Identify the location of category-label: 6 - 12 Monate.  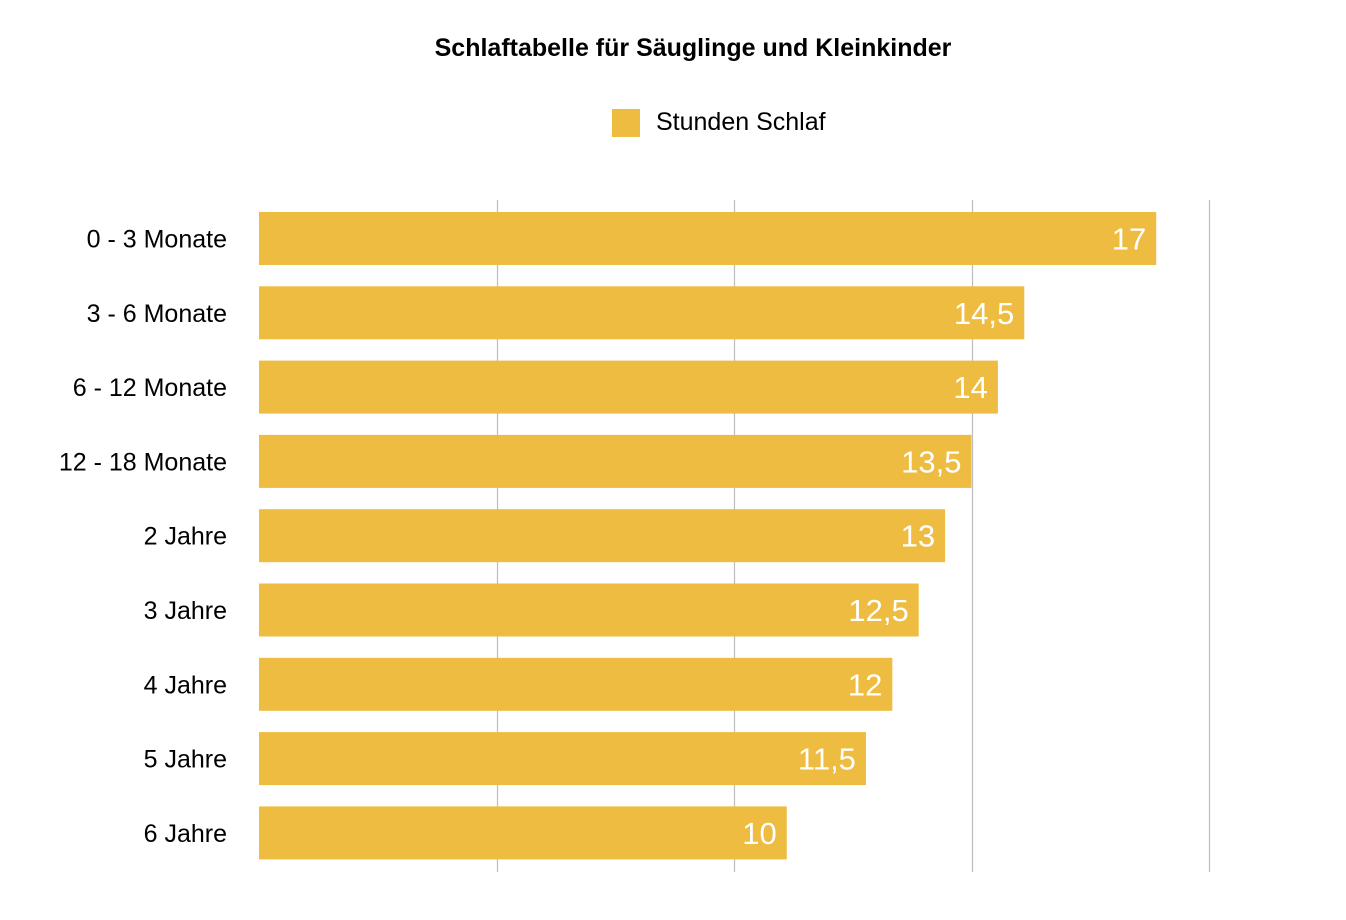
(150, 388).